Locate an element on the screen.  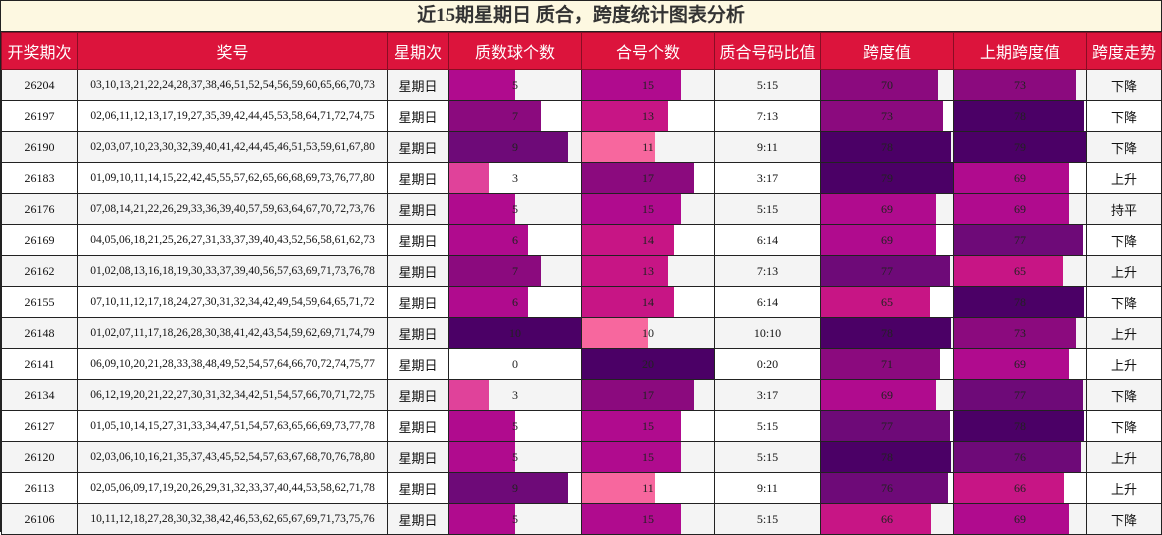
prime-count-cell-label: 9 is located at coordinates (515, 487).